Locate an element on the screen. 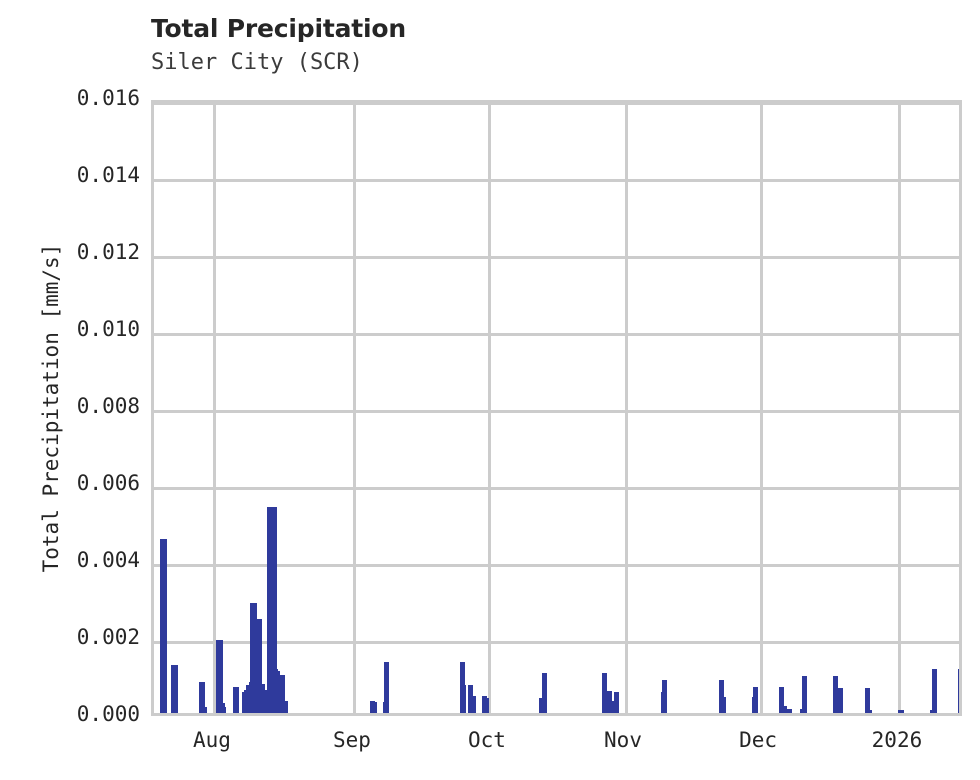  y-axis-tick-label: 0.014 is located at coordinates (108, 175).